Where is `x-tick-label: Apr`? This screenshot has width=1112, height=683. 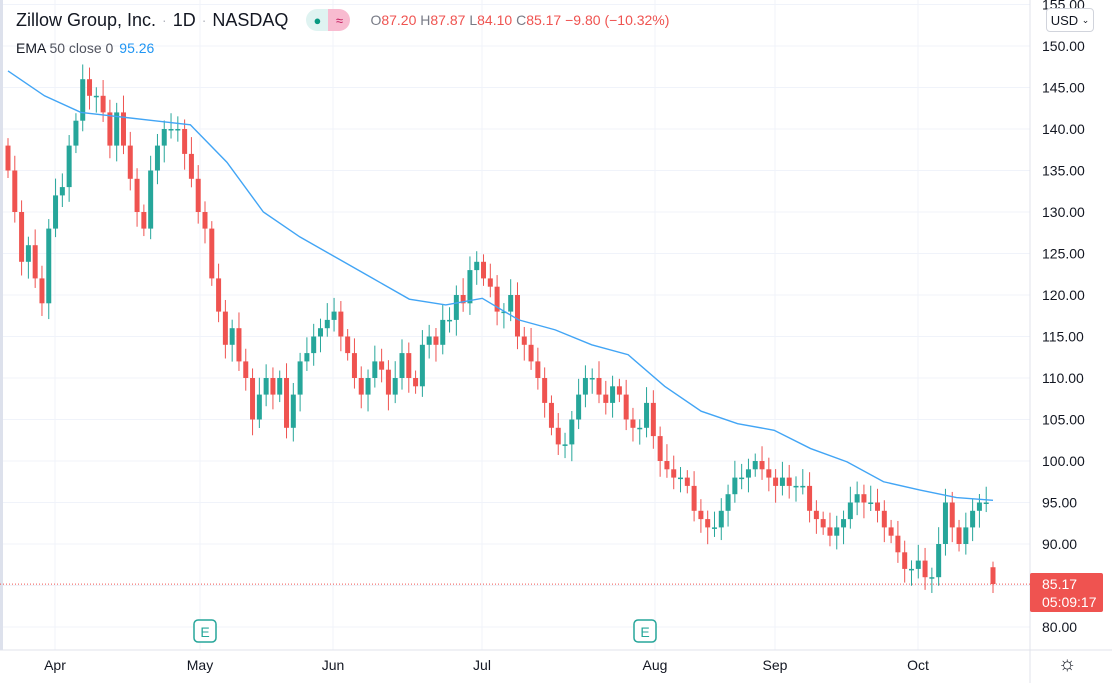
x-tick-label: Apr is located at coordinates (55, 665).